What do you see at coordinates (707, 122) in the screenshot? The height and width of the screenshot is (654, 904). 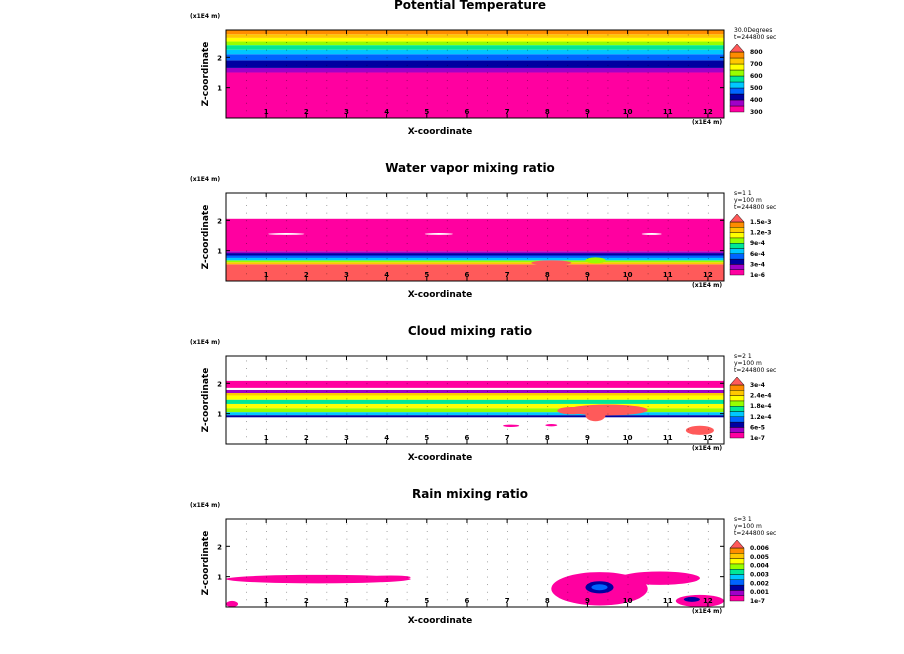 I see `x-unit-label: (x1E4 m)` at bounding box center [707, 122].